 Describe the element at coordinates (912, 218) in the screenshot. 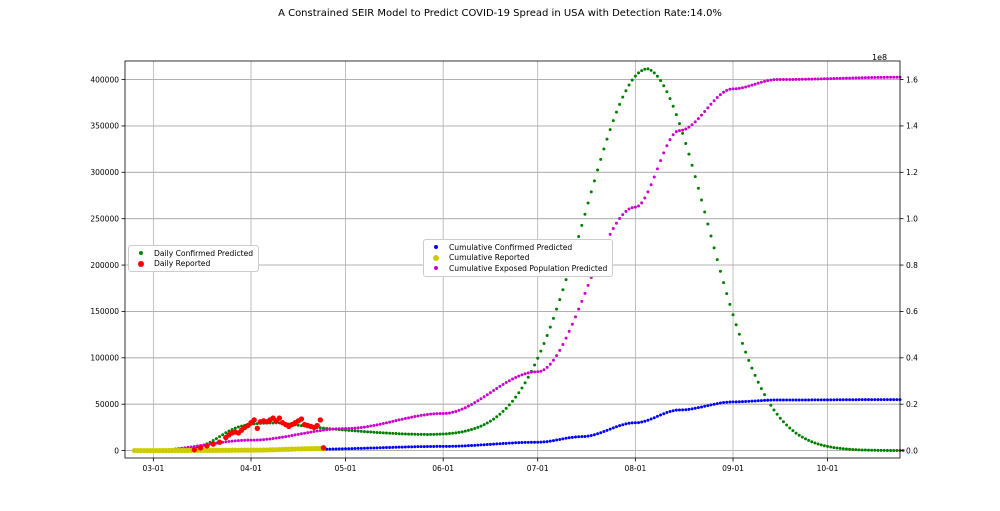

I see `y-right-tick-label: 1.0` at that location.